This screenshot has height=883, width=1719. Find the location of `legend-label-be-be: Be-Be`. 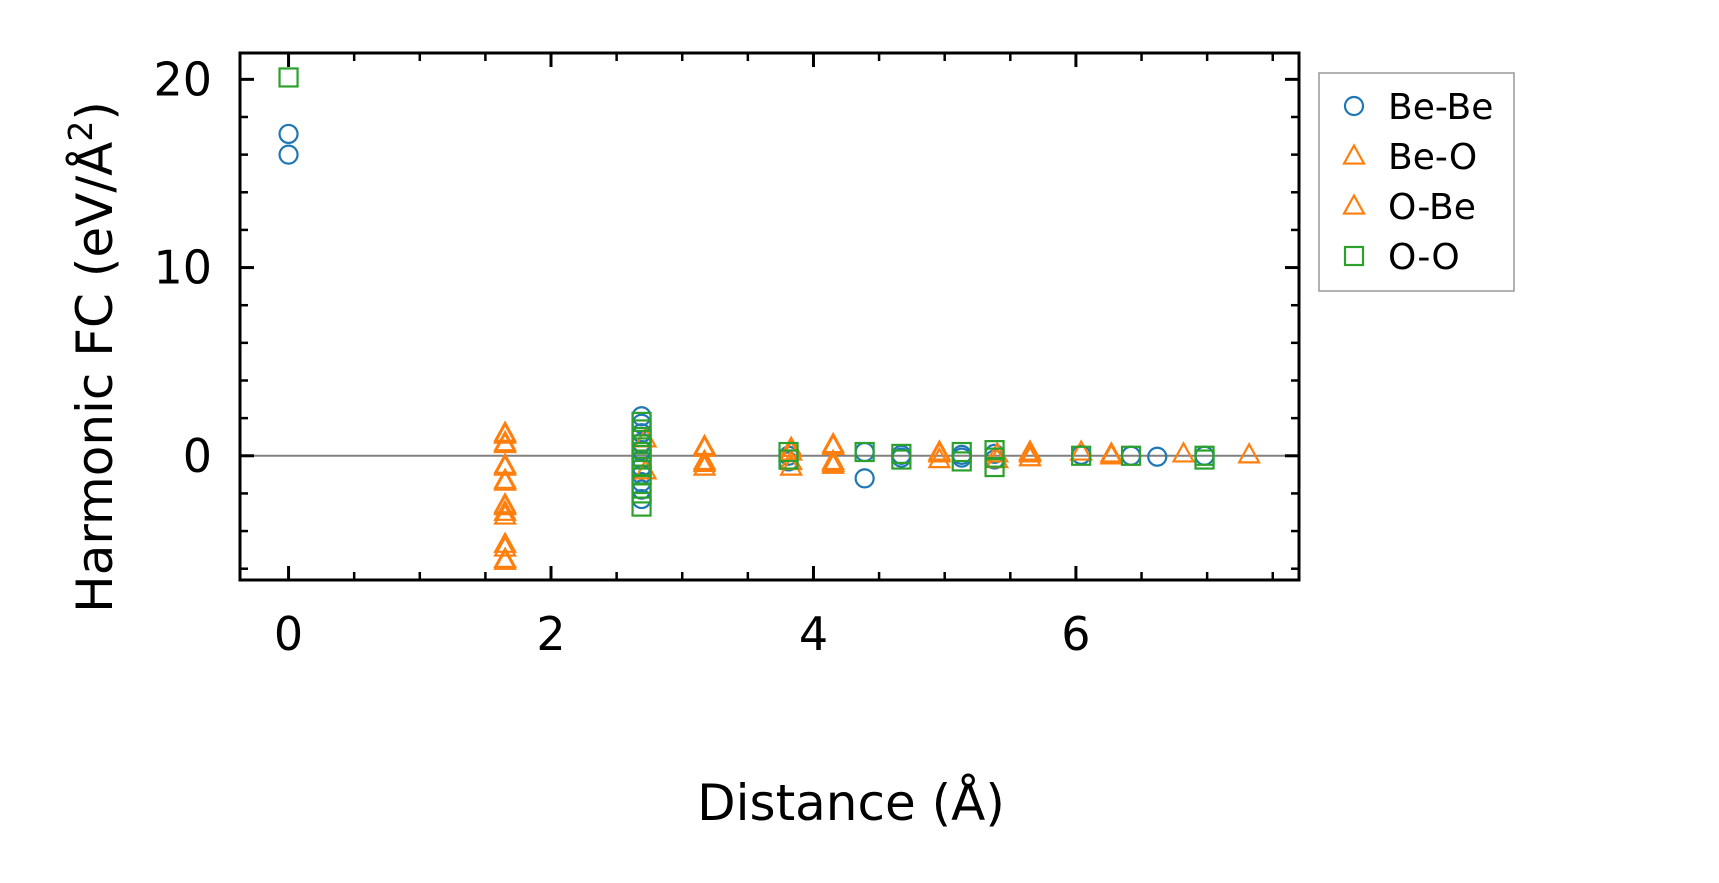

legend-label-be-be: Be-Be is located at coordinates (1440, 107).